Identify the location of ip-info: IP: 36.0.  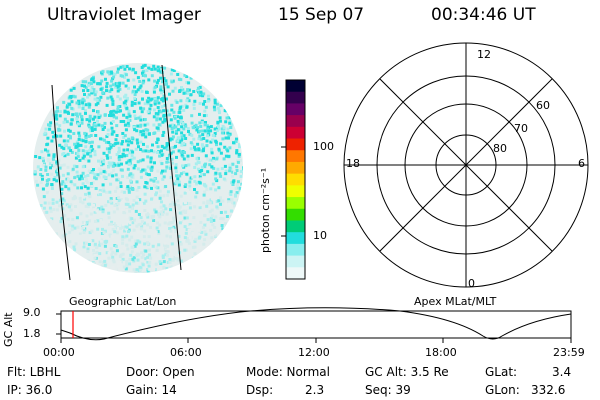
(30, 390).